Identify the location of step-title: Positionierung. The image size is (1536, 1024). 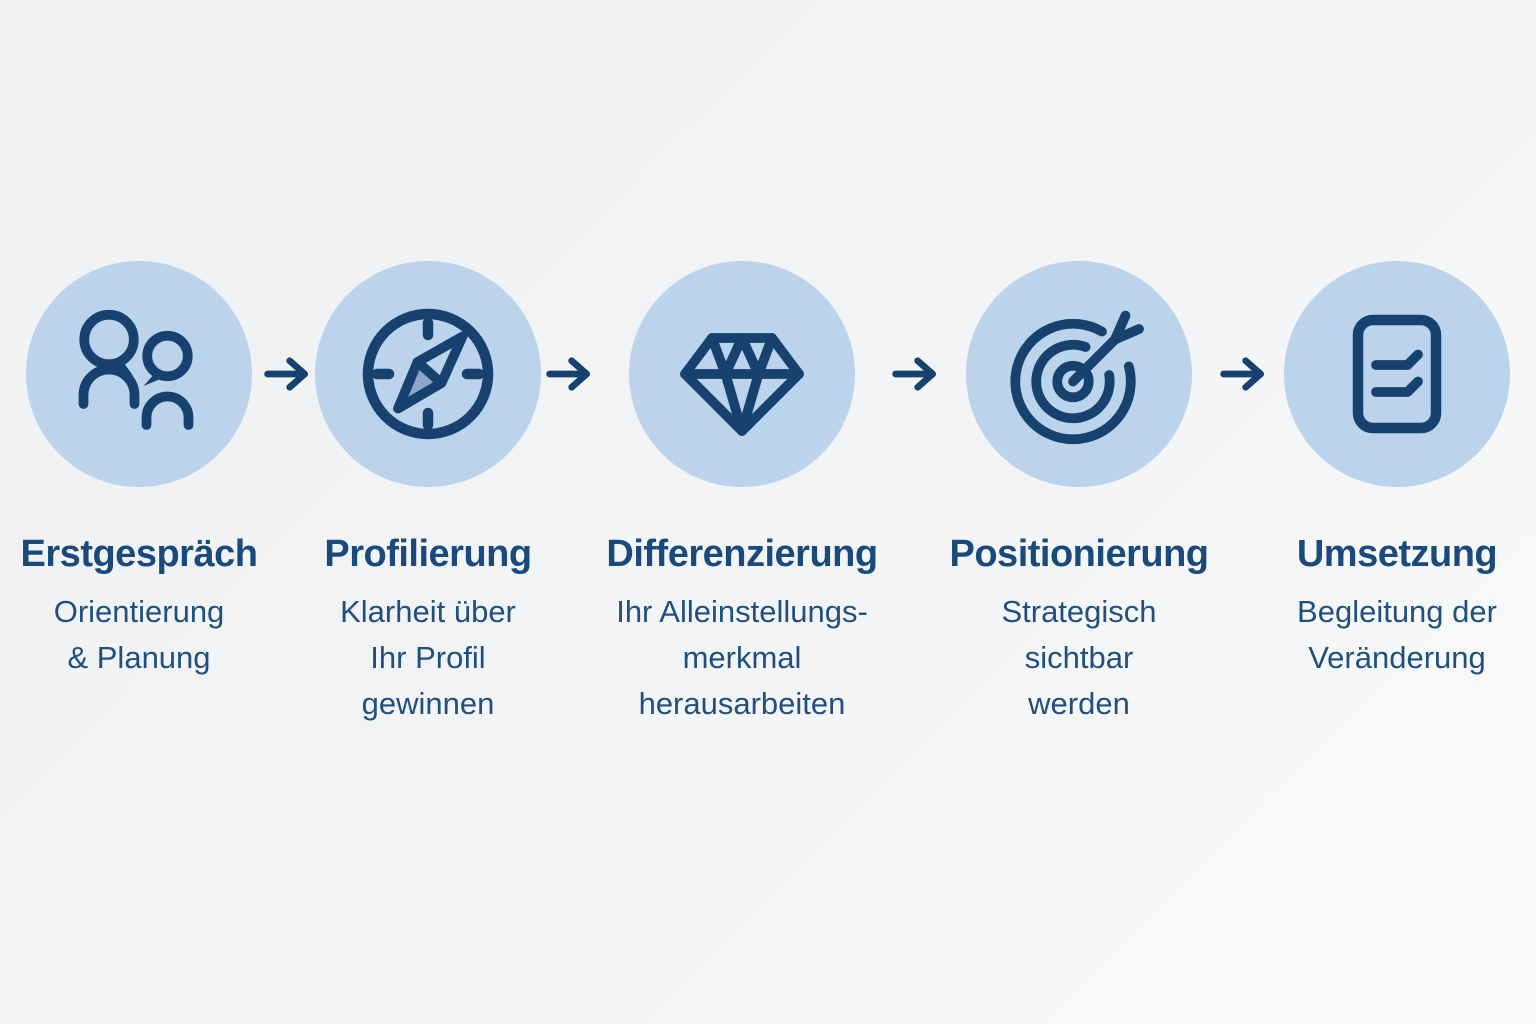
(1079, 554).